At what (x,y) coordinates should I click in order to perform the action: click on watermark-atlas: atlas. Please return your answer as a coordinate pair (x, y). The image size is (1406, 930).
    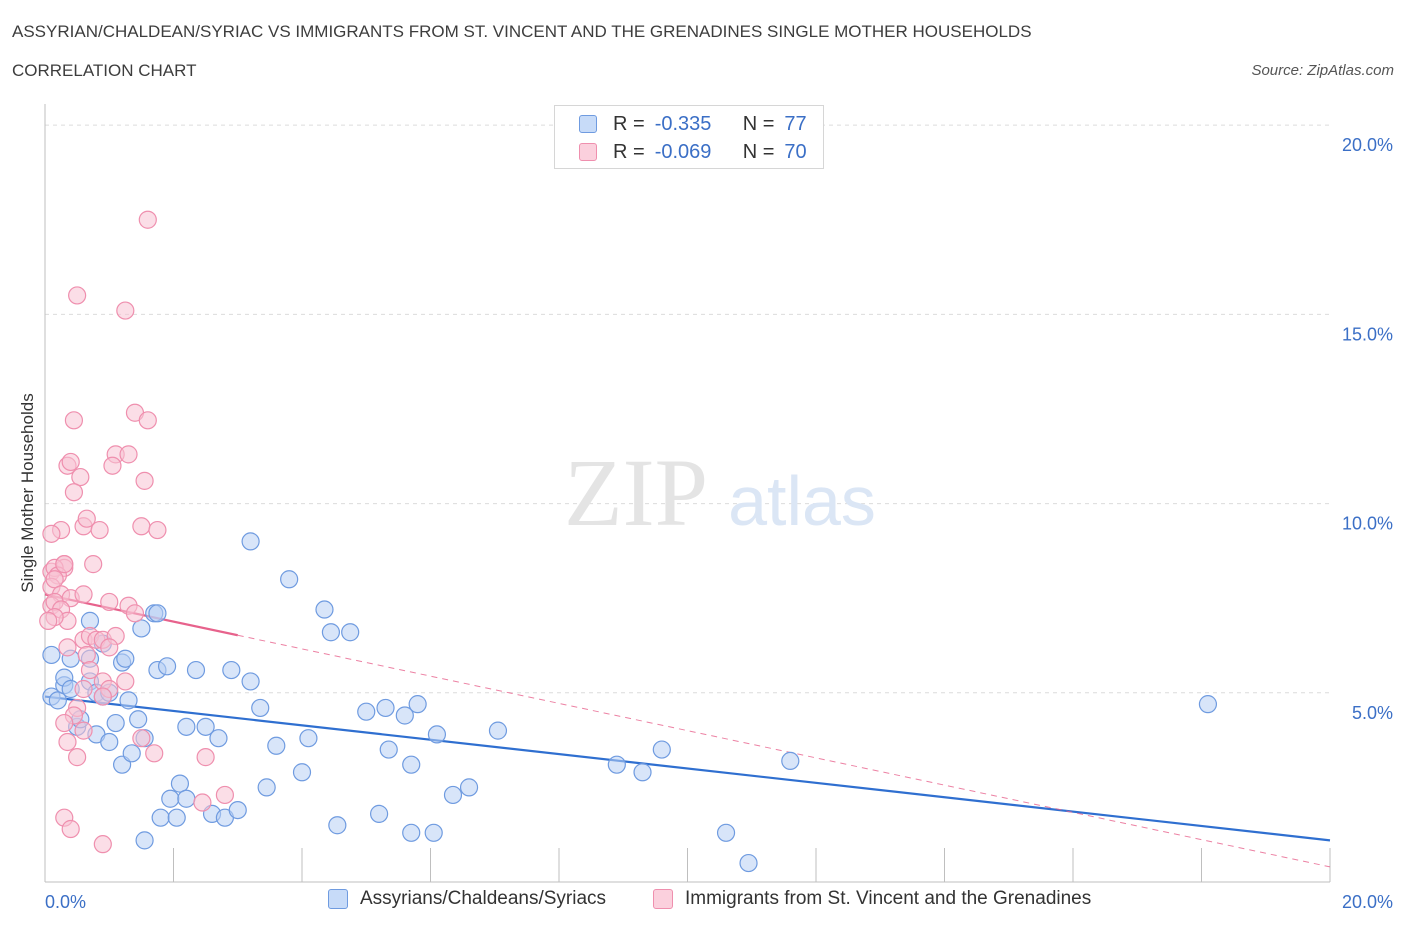
    Looking at the image, I should click on (802, 501).